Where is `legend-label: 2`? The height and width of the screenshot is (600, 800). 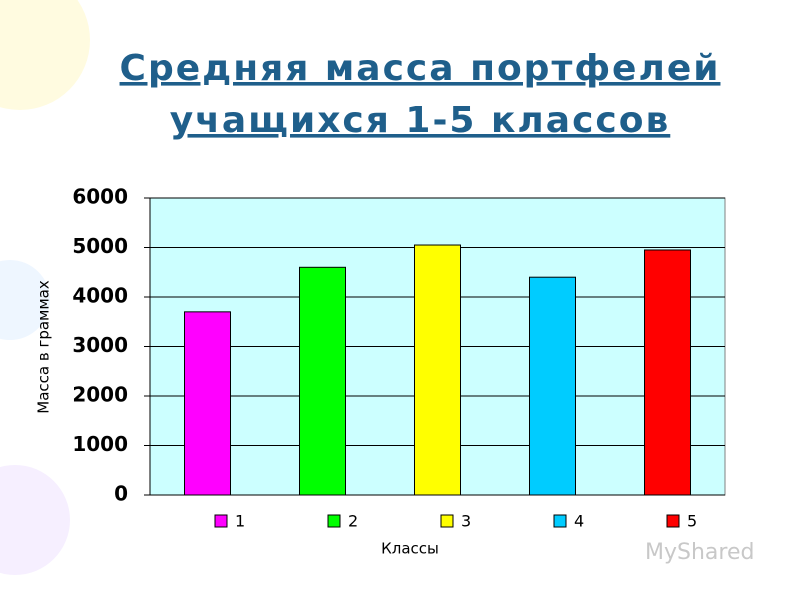 legend-label: 2 is located at coordinates (353, 521).